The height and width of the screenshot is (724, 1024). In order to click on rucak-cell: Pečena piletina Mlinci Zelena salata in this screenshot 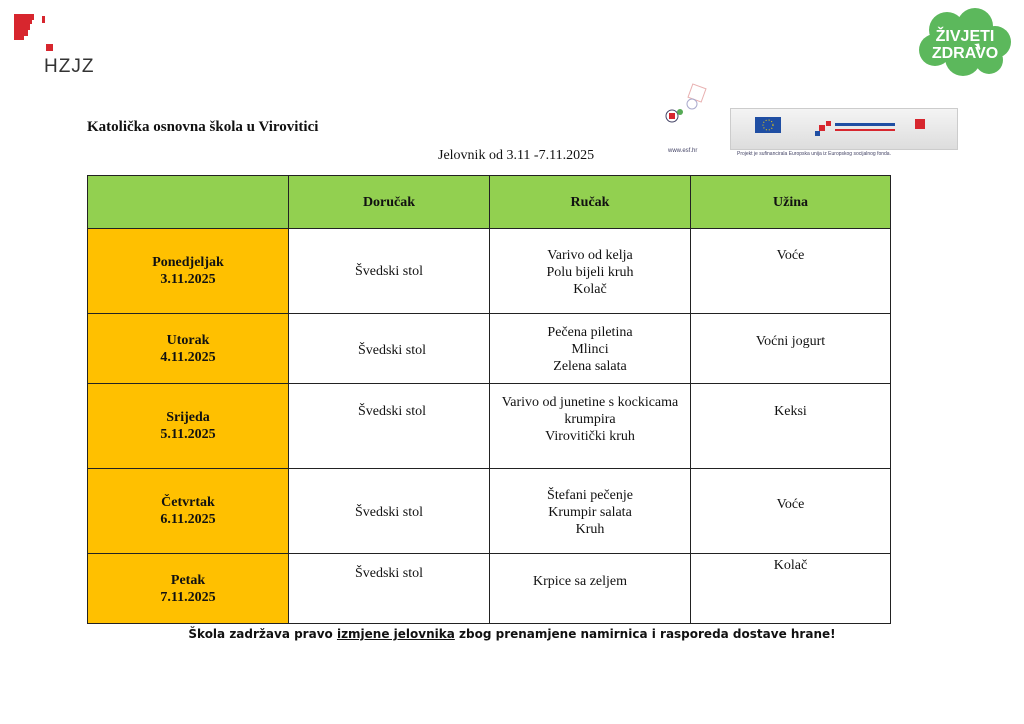, I will do `click(590, 348)`.